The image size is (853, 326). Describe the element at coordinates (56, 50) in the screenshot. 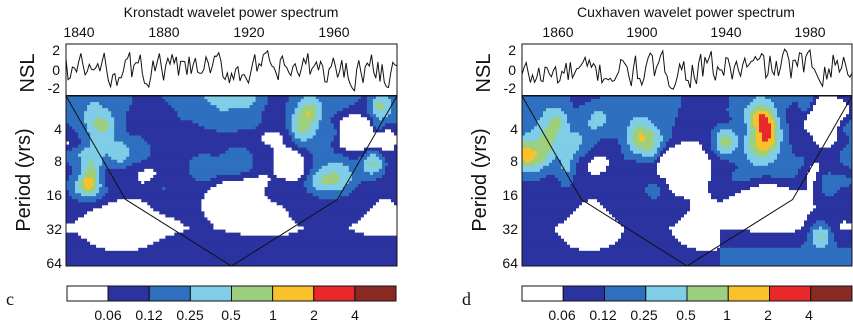

I see `nsl-tick-label: 2` at that location.